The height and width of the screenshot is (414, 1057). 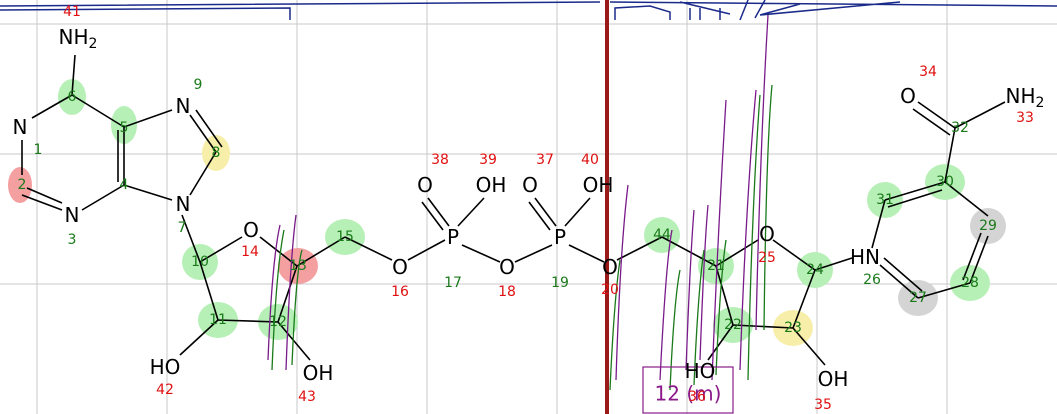 I want to click on atom-number: 17, so click(x=453, y=283).